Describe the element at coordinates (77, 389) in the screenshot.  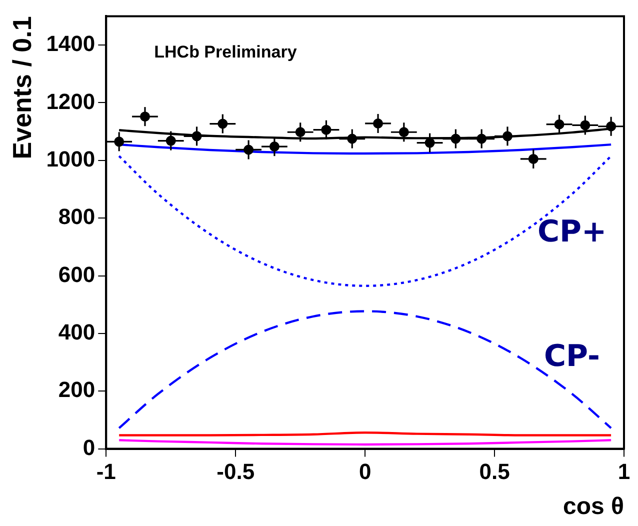
I see `y-tick-label: 200` at that location.